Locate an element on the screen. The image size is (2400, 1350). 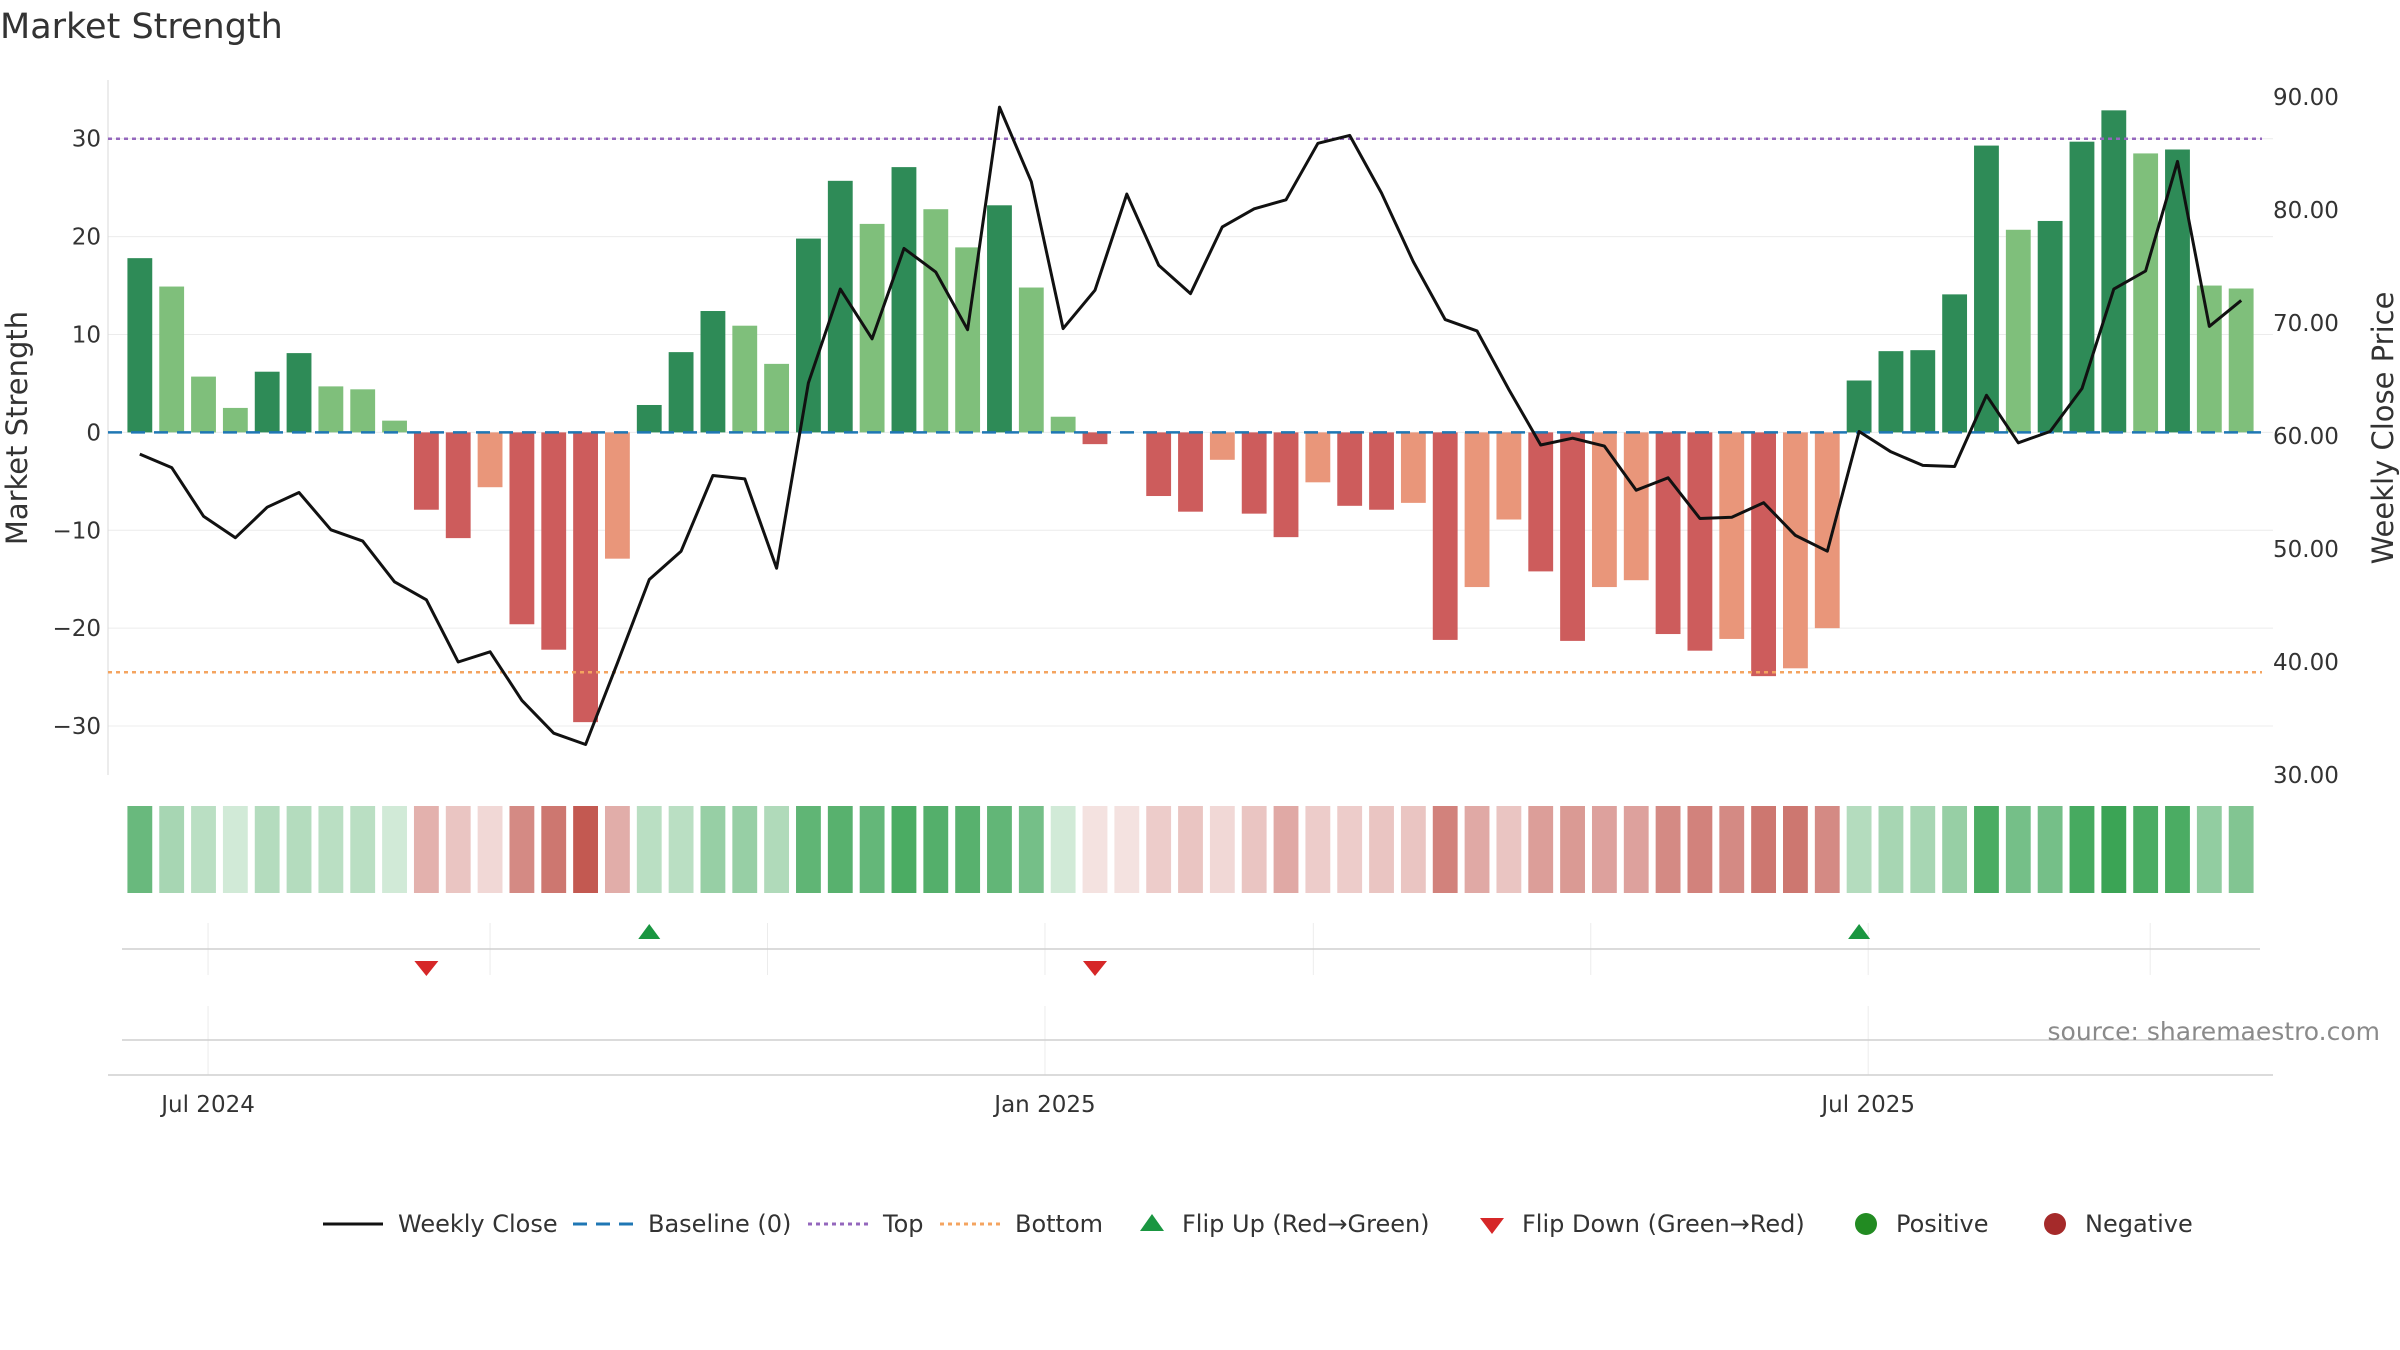
y-tick-label: 10 is located at coordinates (86, 336).